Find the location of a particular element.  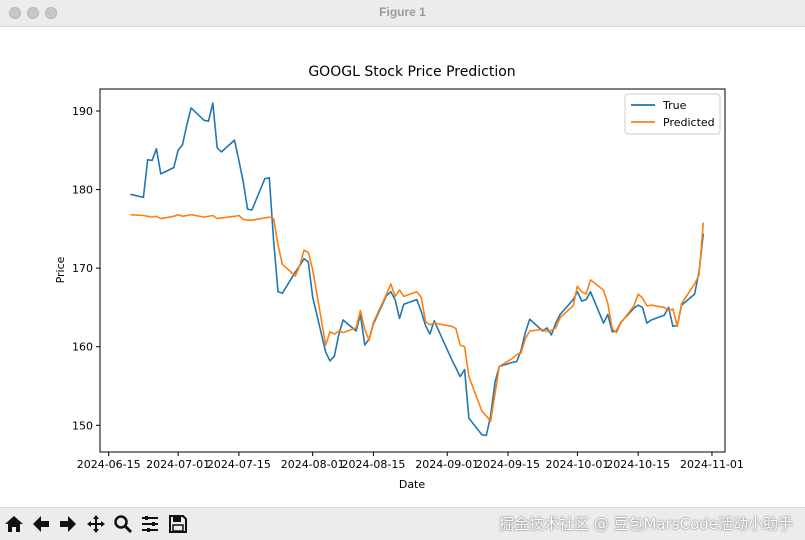

home-button is located at coordinates (14, 524).